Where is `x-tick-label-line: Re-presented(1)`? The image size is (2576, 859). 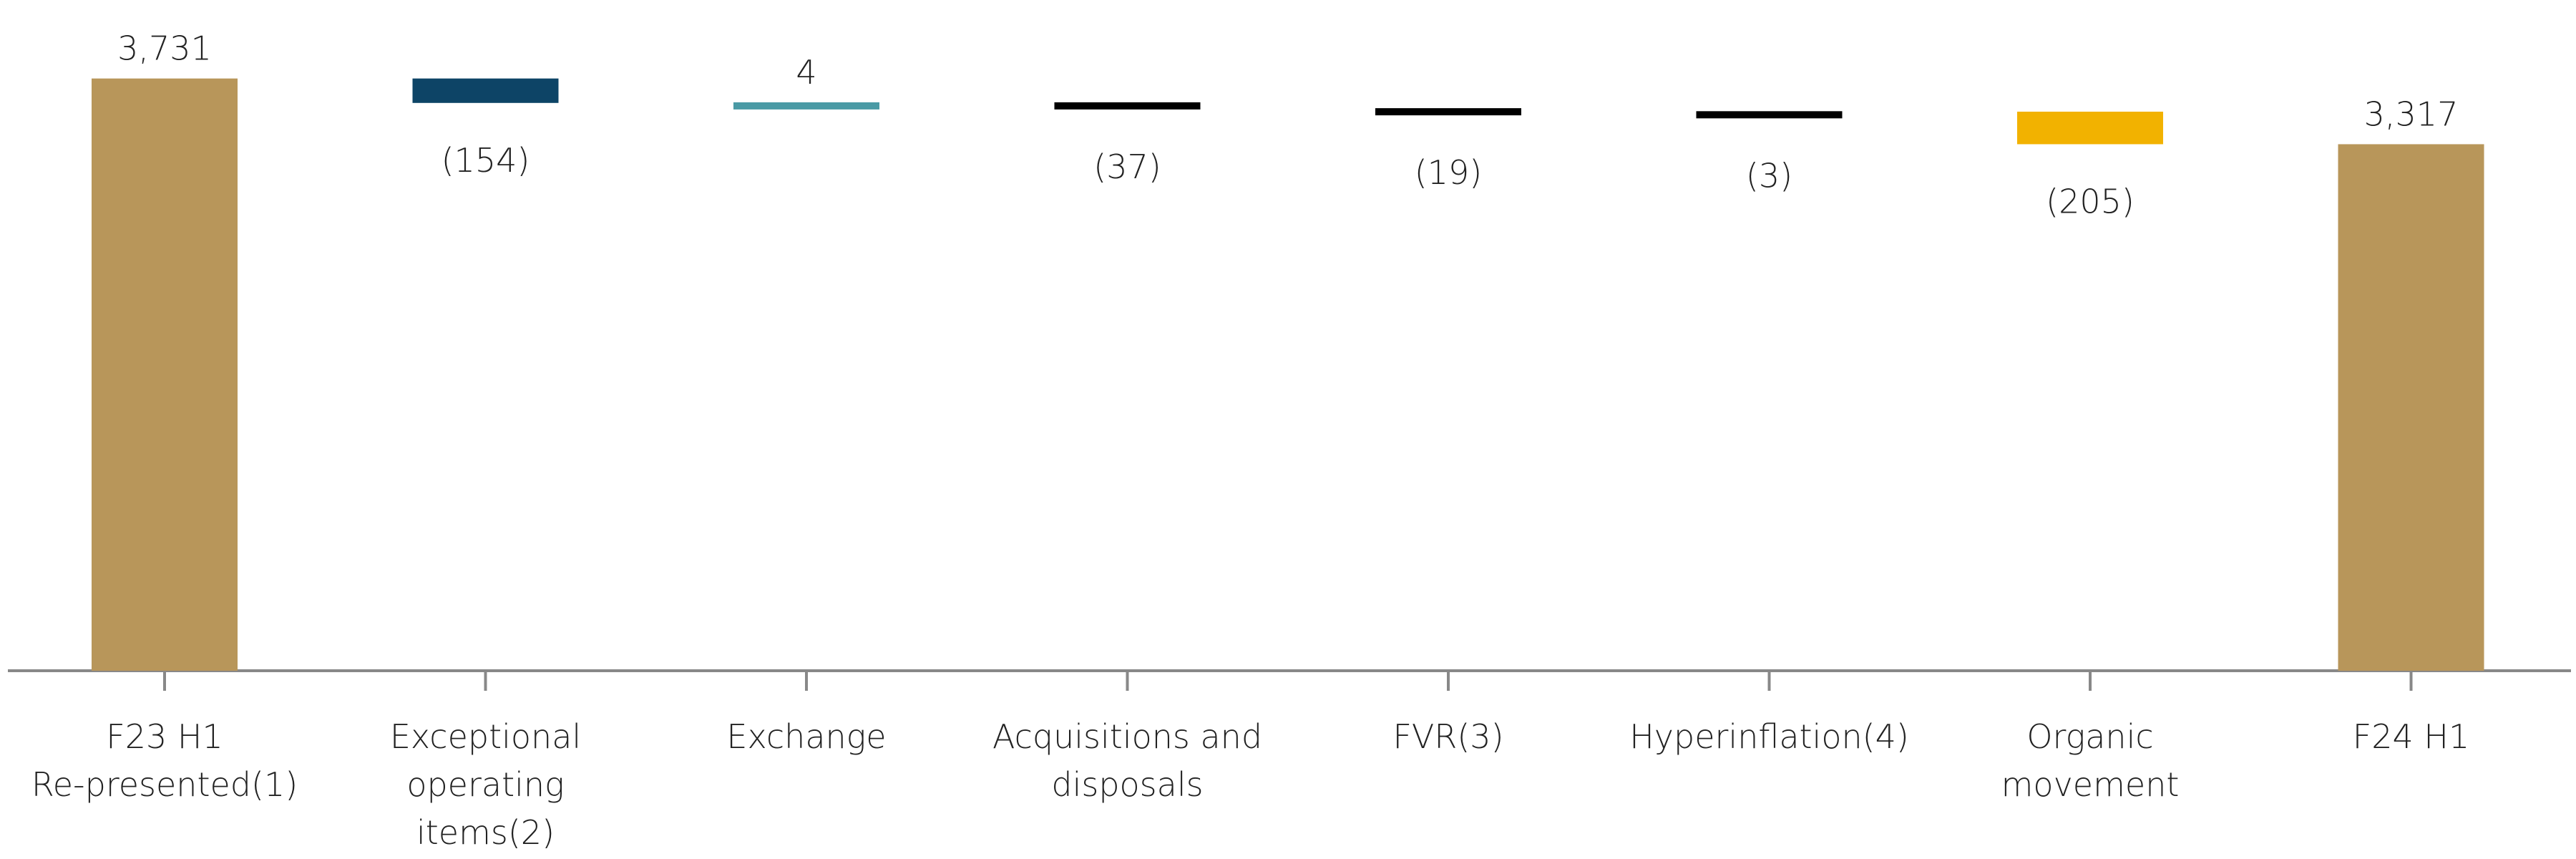 x-tick-label-line: Re-presented(1) is located at coordinates (164, 784).